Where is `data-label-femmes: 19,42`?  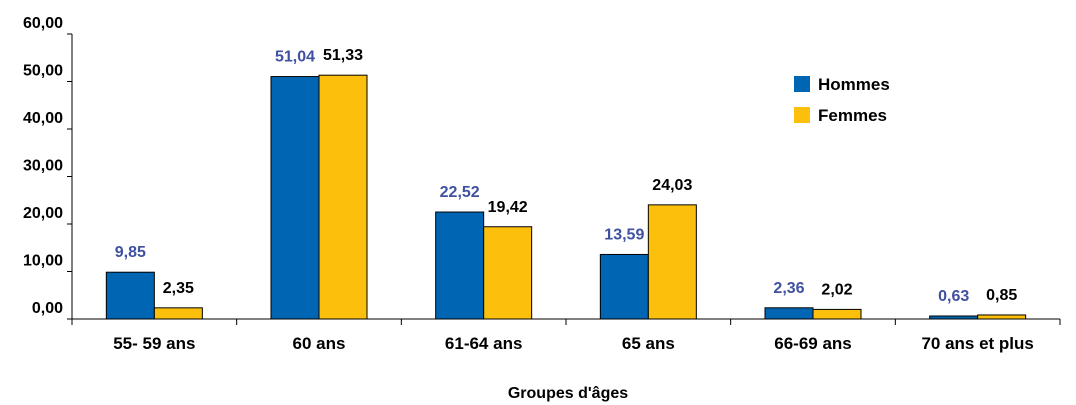 data-label-femmes: 19,42 is located at coordinates (508, 207).